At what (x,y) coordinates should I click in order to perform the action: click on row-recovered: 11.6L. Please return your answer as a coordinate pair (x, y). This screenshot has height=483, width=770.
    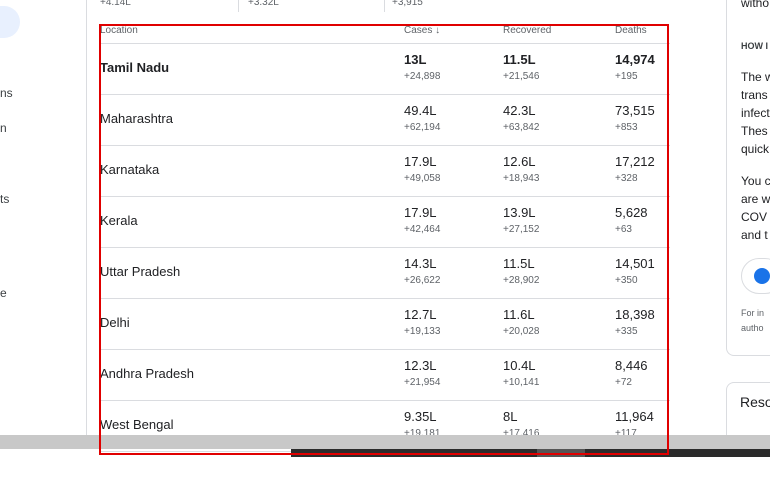
    Looking at the image, I should click on (519, 314).